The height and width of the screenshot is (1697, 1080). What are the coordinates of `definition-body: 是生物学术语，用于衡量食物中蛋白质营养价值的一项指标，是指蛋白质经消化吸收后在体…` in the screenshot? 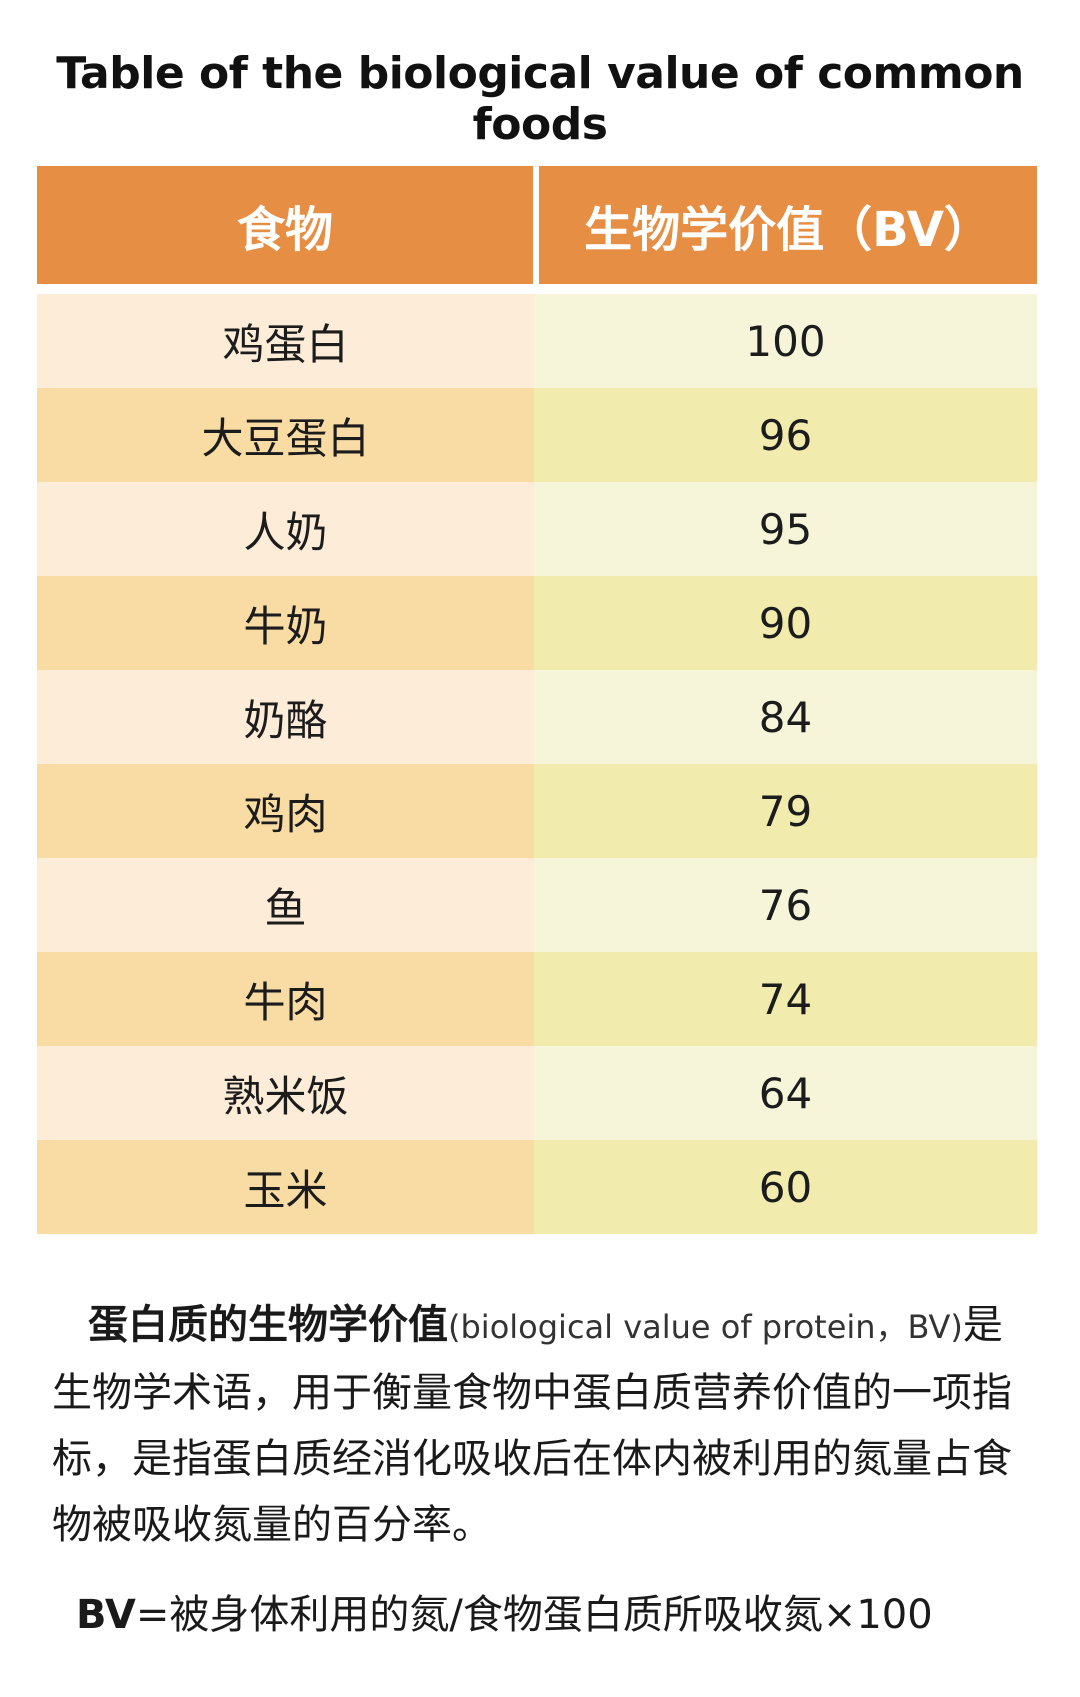 It's located at (532, 1425).